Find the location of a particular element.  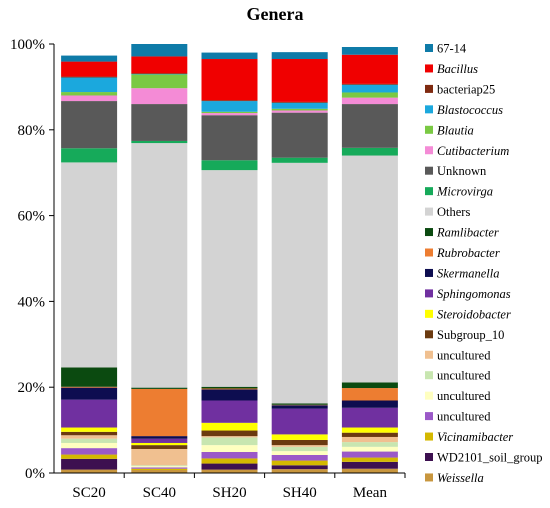

legend-label: Cutibacterium is located at coordinates (473, 151).